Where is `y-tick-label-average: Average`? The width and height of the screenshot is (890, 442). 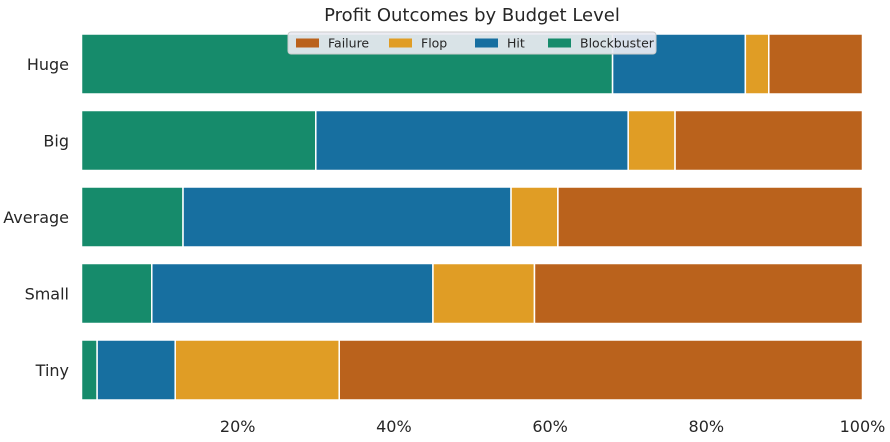 y-tick-label-average: Average is located at coordinates (36, 217).